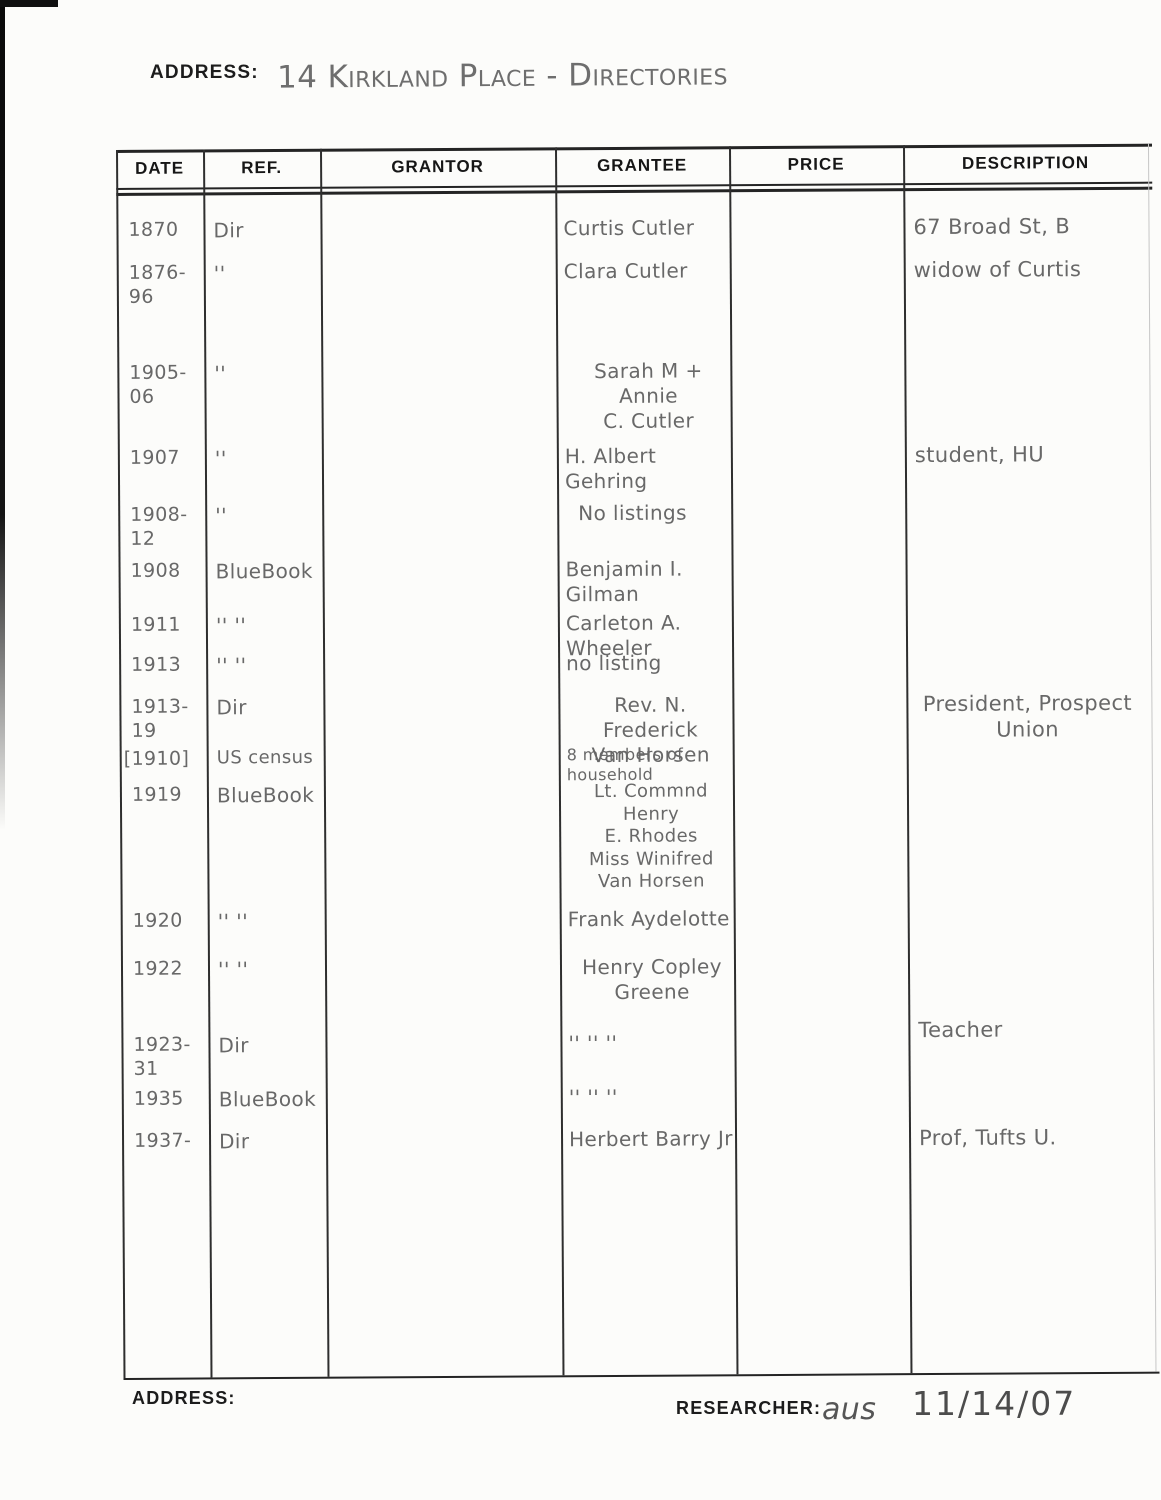 This screenshot has height=1500, width=1161. Describe the element at coordinates (204, 72) in the screenshot. I see `address-label: ADDRESS:` at that location.